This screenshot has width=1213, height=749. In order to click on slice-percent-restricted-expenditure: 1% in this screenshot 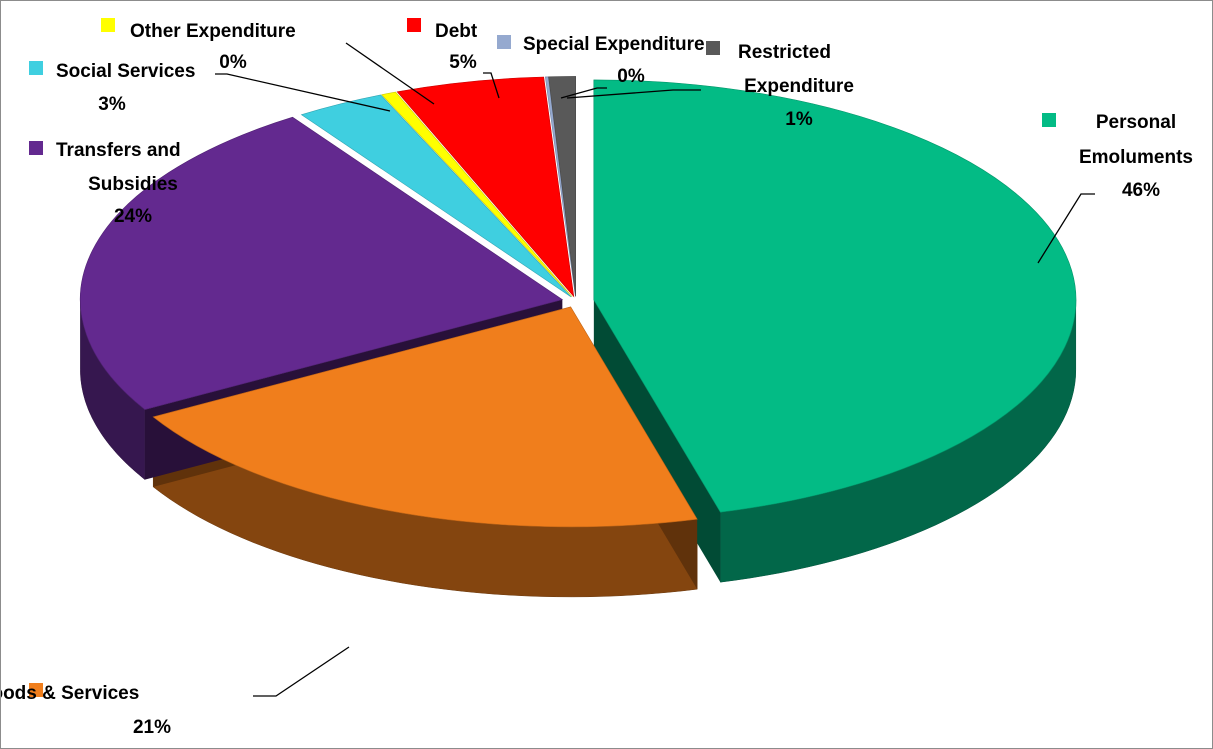, I will do `click(799, 119)`.